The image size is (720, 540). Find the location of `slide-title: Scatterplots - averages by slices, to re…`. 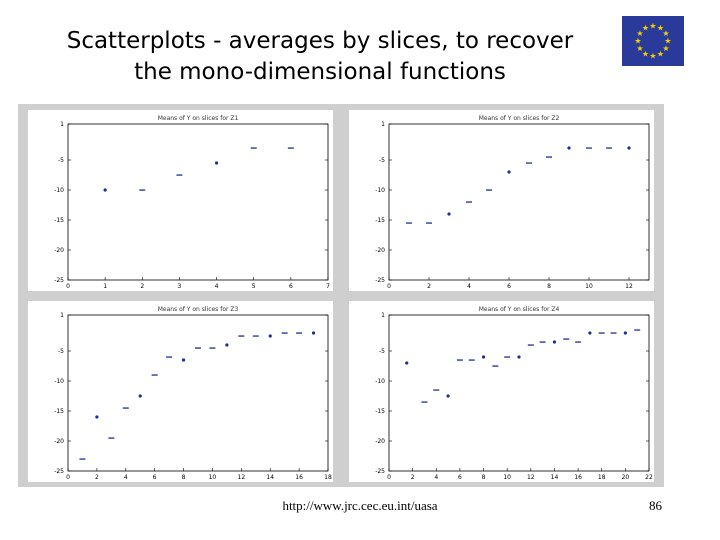

slide-title: Scatterplots - averages by slices, to re… is located at coordinates (320, 57).